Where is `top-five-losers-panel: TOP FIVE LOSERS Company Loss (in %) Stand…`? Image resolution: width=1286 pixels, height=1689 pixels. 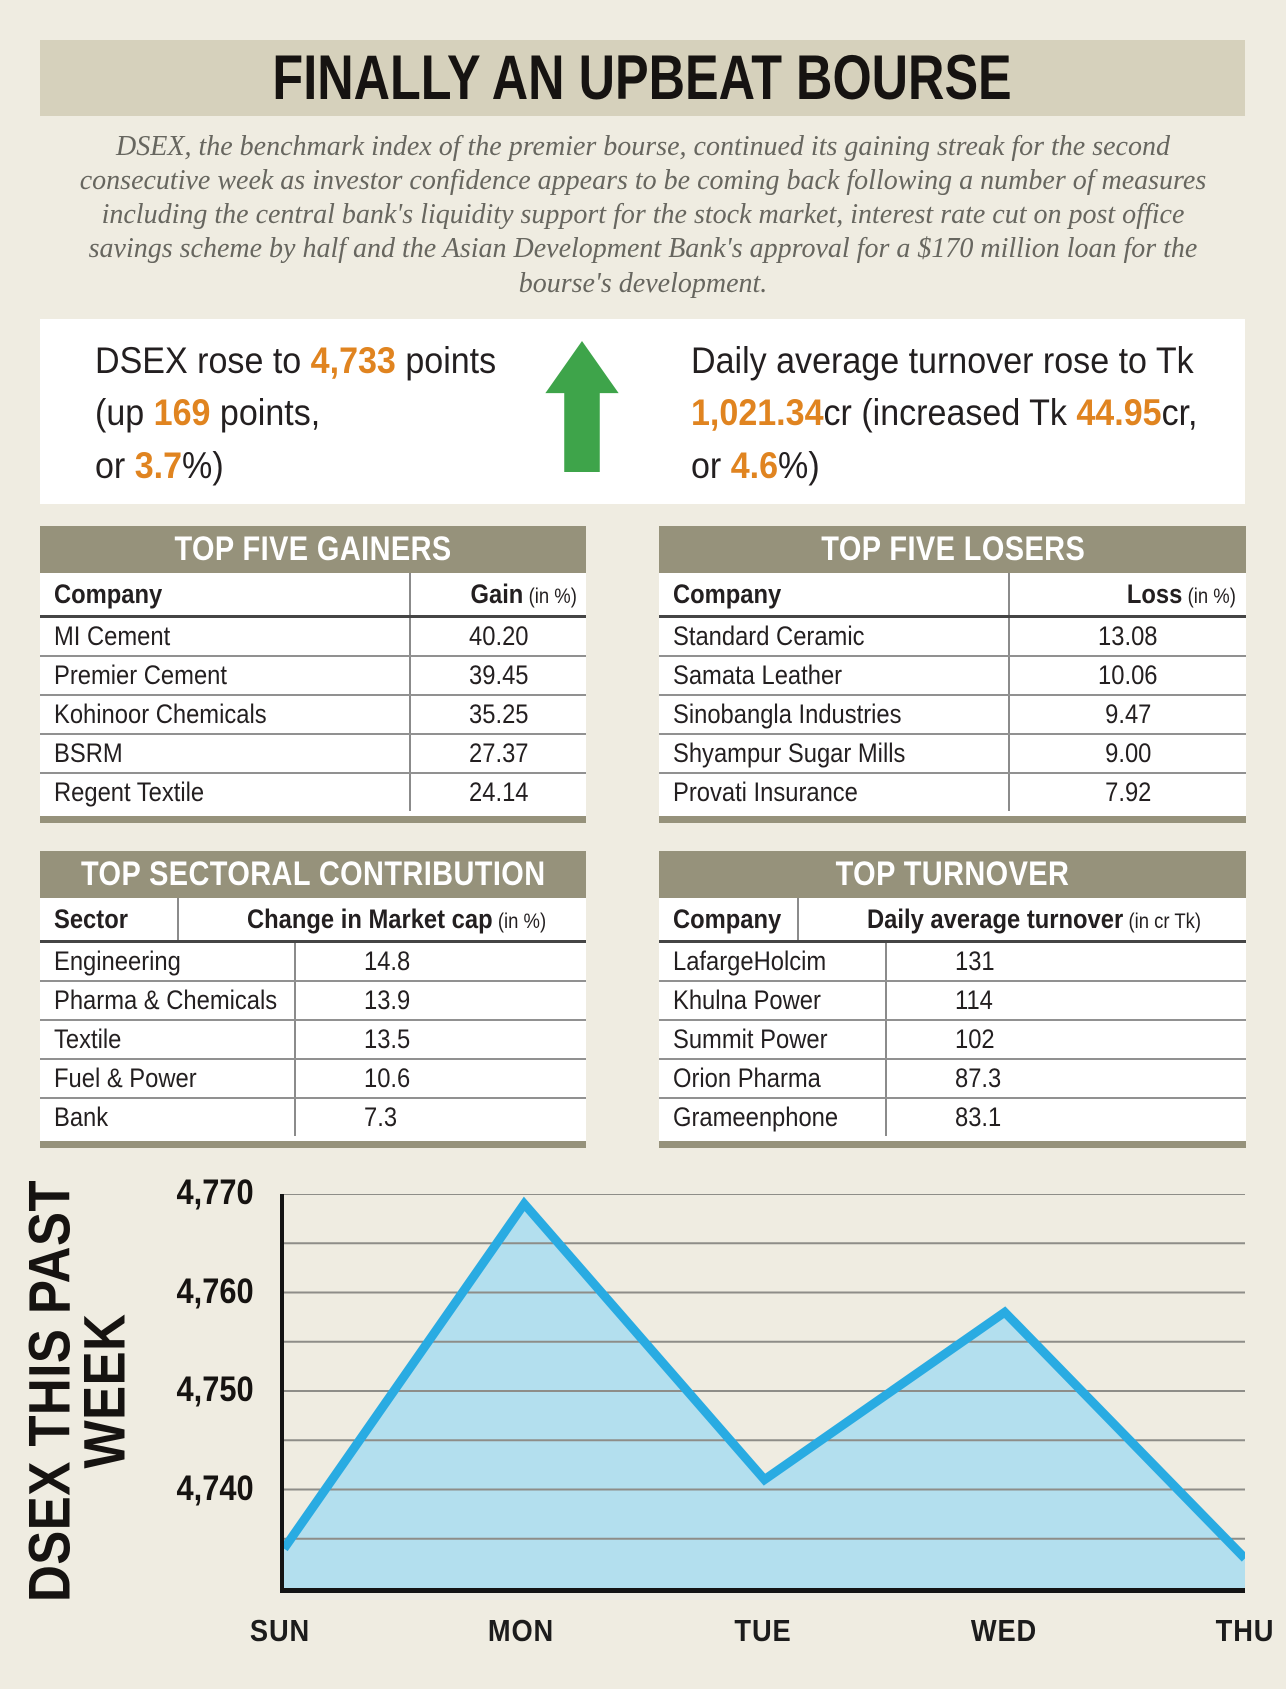
top-five-losers-panel: TOP FIVE LOSERS Company Loss (in %) Stand… is located at coordinates (953, 675).